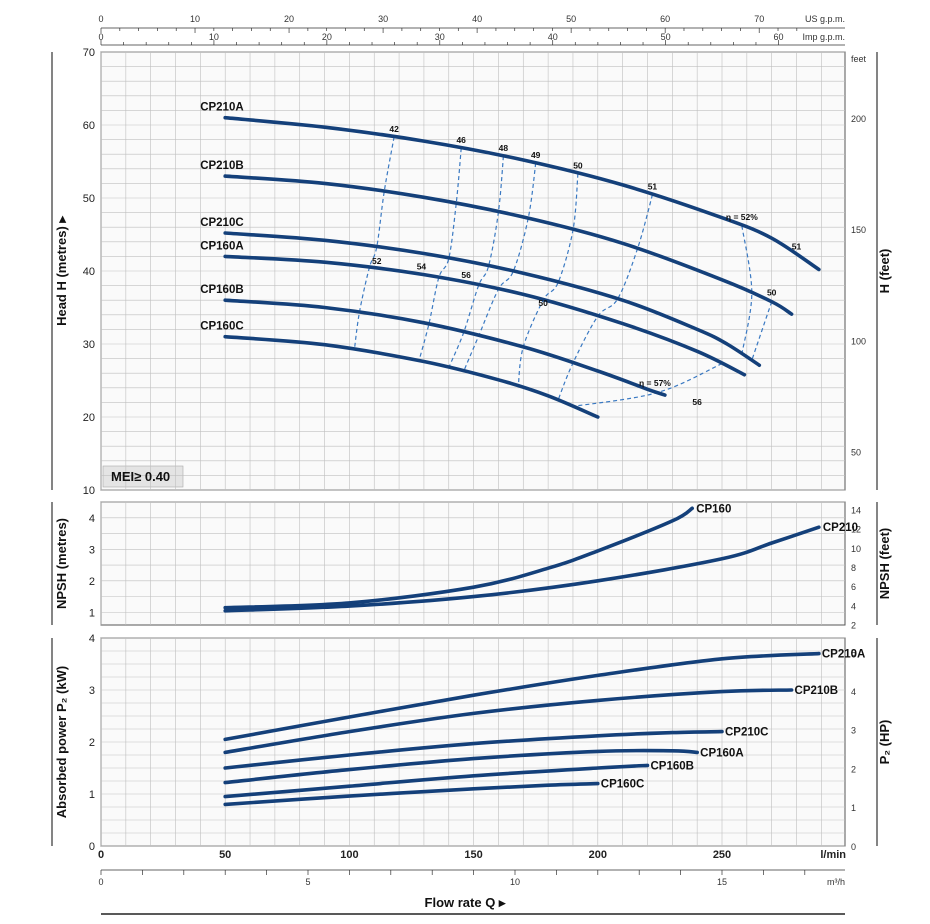  What do you see at coordinates (92, 613) in the screenshot?
I see `npsh-left-tick: 1` at bounding box center [92, 613].